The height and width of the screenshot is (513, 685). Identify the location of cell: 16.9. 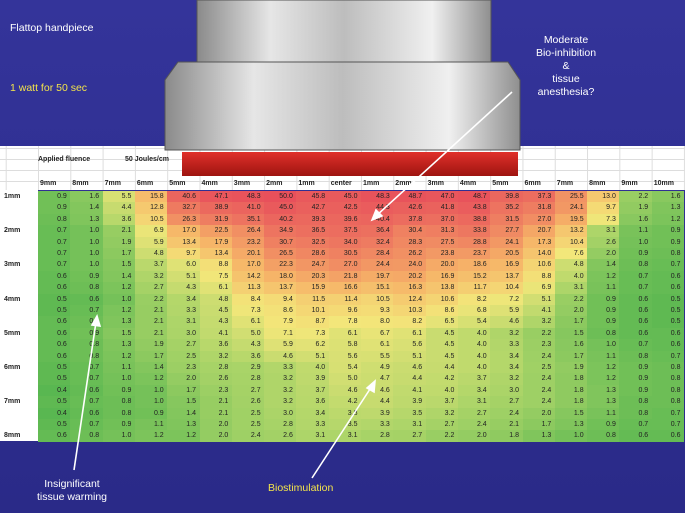
(506, 265).